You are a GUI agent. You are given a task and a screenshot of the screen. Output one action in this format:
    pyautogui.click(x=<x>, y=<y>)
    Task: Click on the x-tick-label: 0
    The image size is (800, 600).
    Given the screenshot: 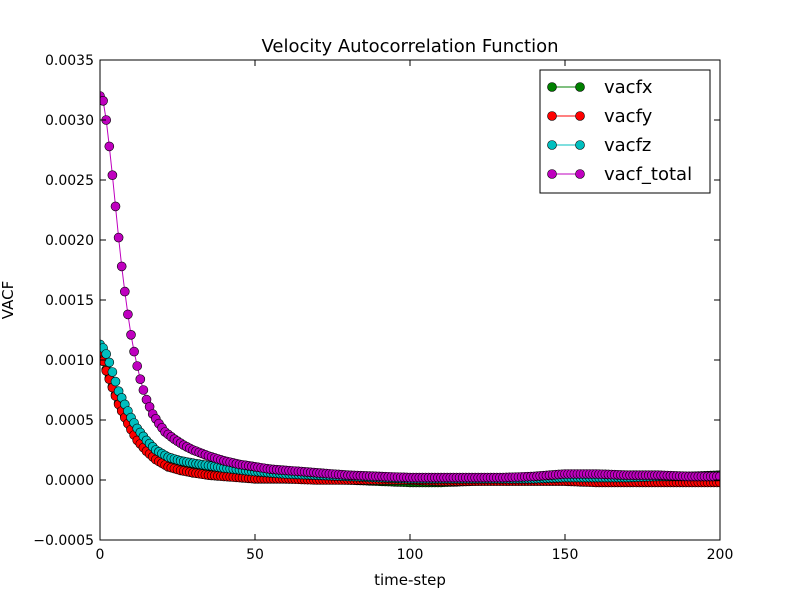 What is the action you would take?
    pyautogui.click(x=100, y=555)
    